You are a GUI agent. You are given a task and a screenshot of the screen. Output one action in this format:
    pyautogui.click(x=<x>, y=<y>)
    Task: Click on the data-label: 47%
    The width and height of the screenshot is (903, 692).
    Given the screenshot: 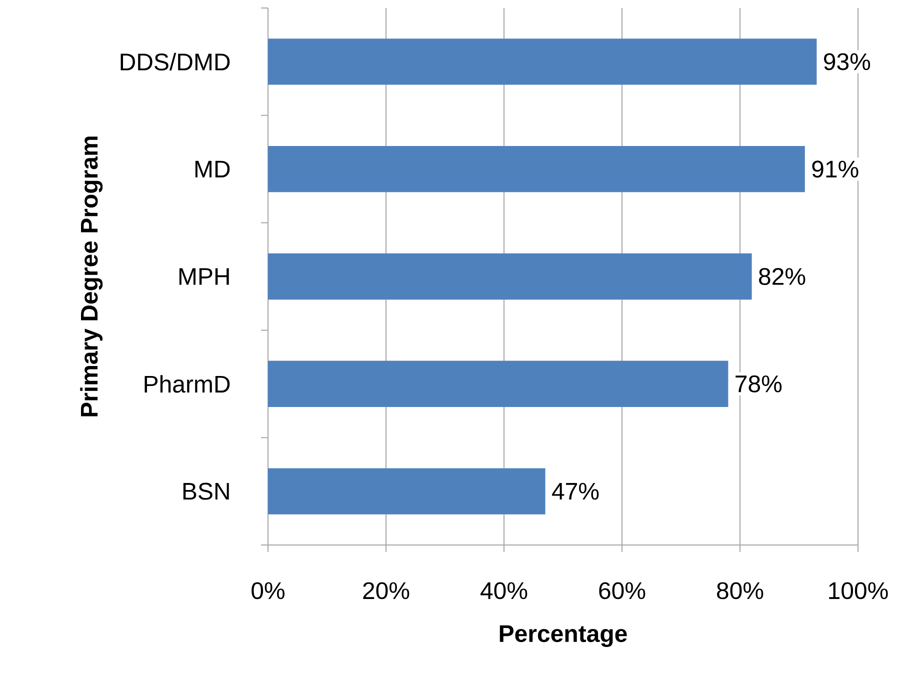 What is the action you would take?
    pyautogui.click(x=575, y=491)
    